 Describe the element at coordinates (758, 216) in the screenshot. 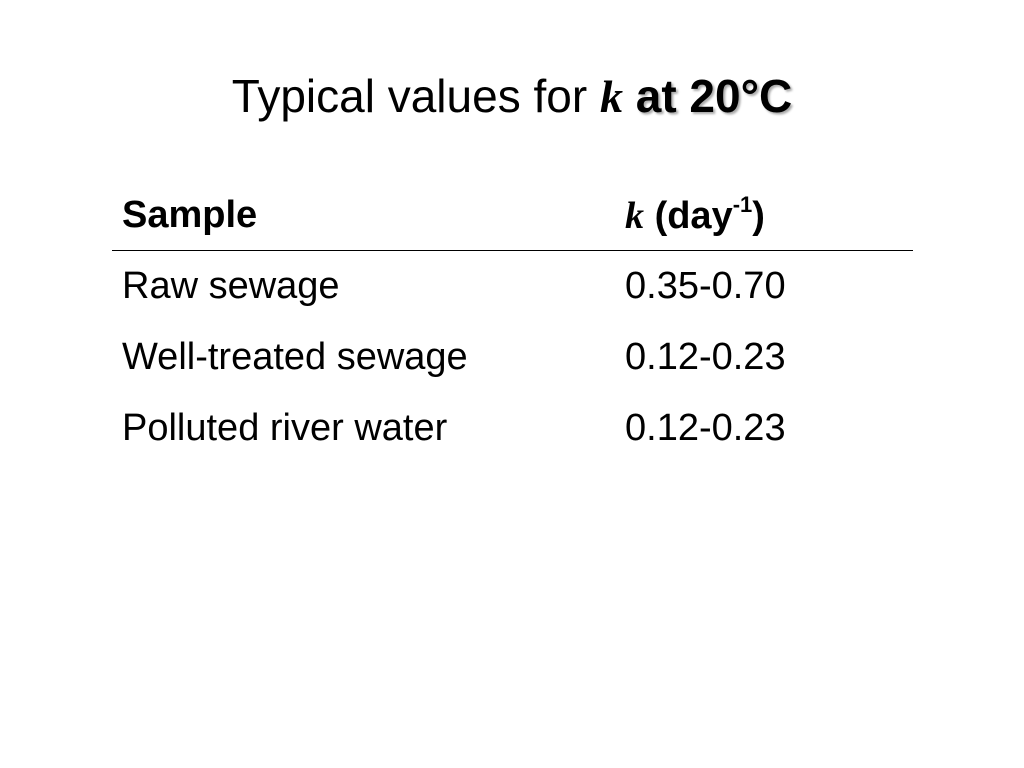

I see `header-unit-close: )` at that location.